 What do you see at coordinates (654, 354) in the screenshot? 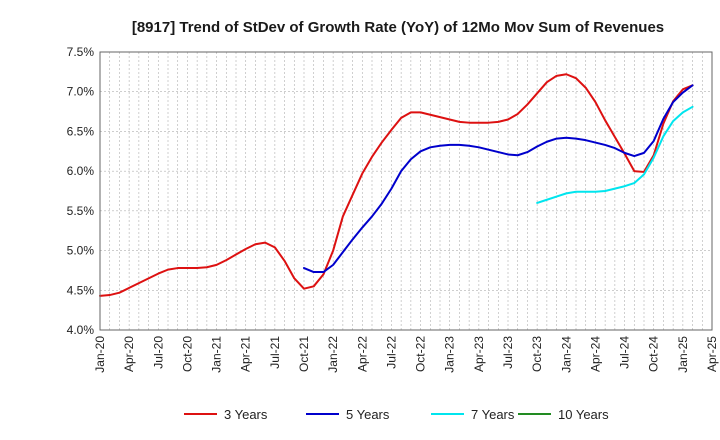
I see `x-tick-label: Oct-24` at bounding box center [654, 354].